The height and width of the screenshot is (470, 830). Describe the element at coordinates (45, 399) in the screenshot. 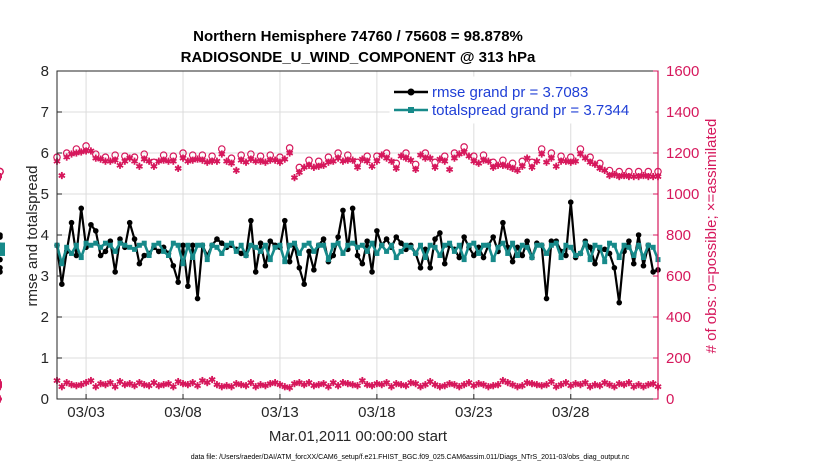

I see `y-tick-label: 0` at that location.